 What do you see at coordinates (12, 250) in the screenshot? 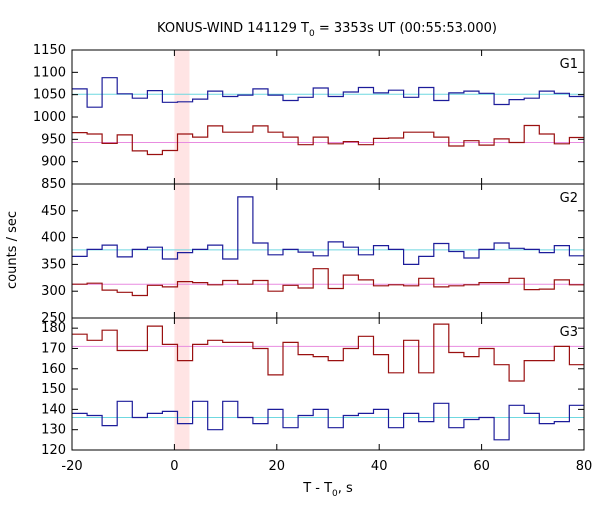
I see `y-axis-title: counts / sec` at bounding box center [12, 250].